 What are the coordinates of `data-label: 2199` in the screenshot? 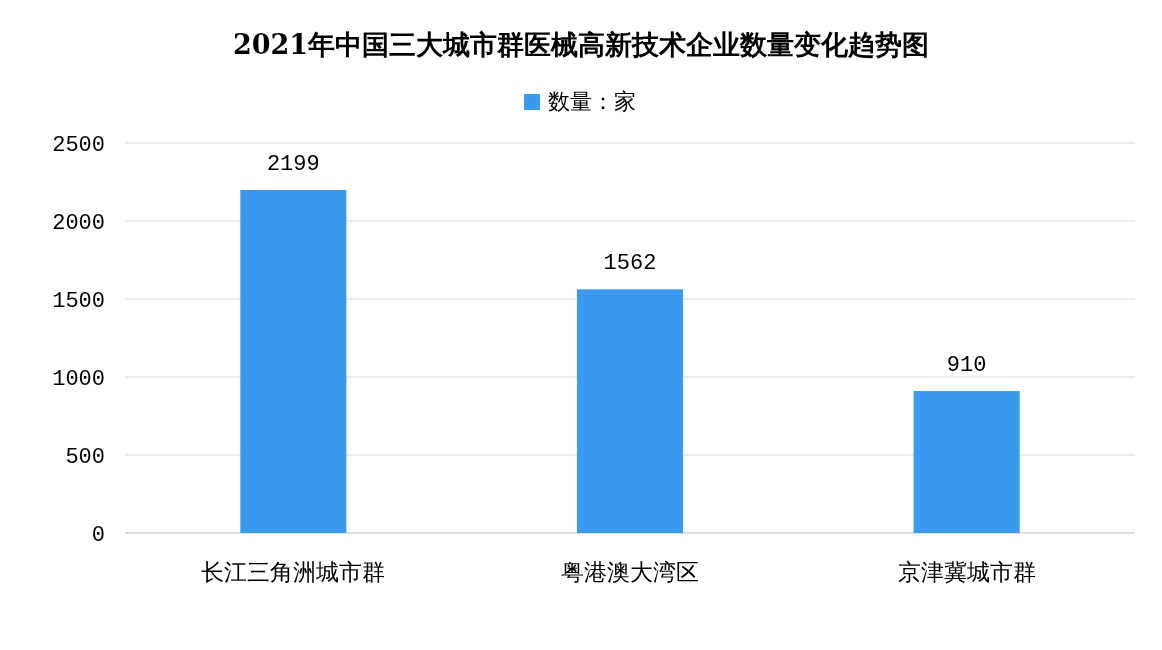 It's located at (293, 164).